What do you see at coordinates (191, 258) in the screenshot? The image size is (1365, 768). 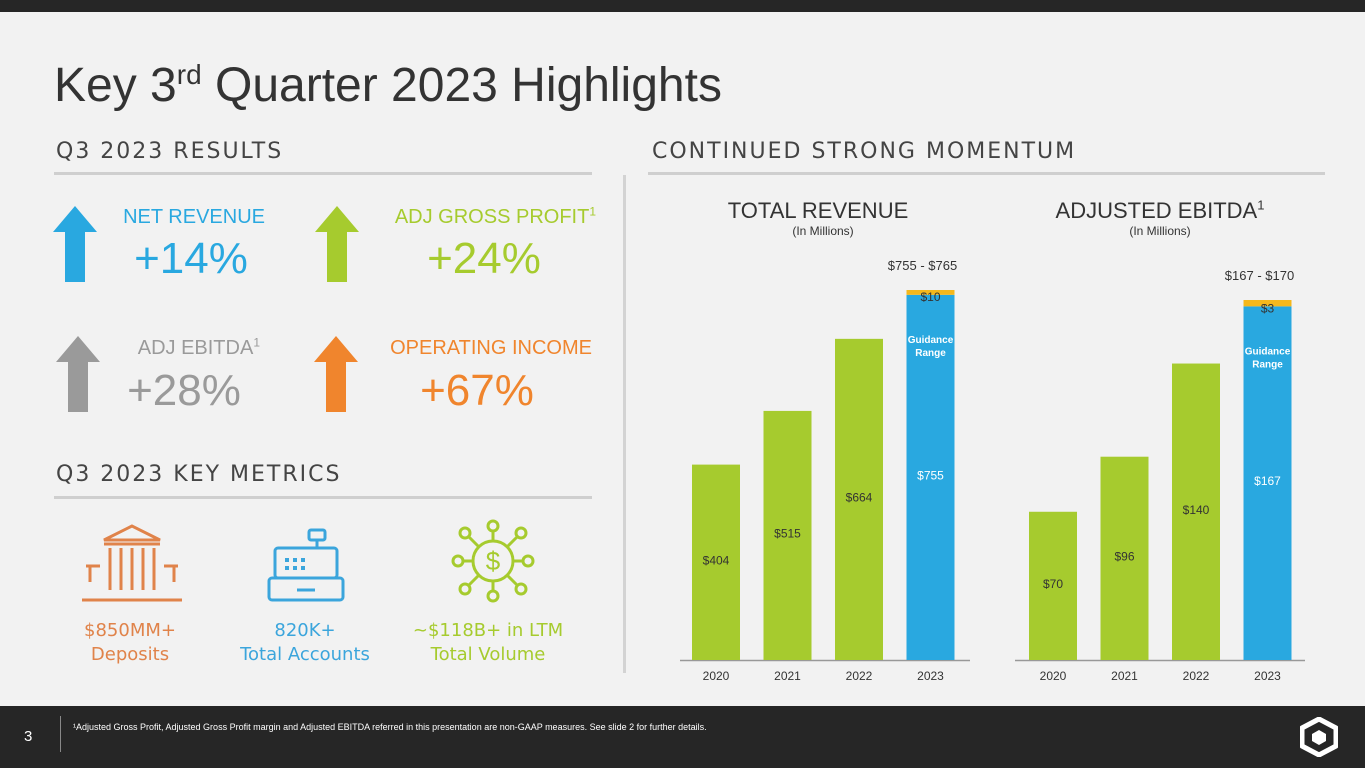 I see `net-revenue-value: +14%` at bounding box center [191, 258].